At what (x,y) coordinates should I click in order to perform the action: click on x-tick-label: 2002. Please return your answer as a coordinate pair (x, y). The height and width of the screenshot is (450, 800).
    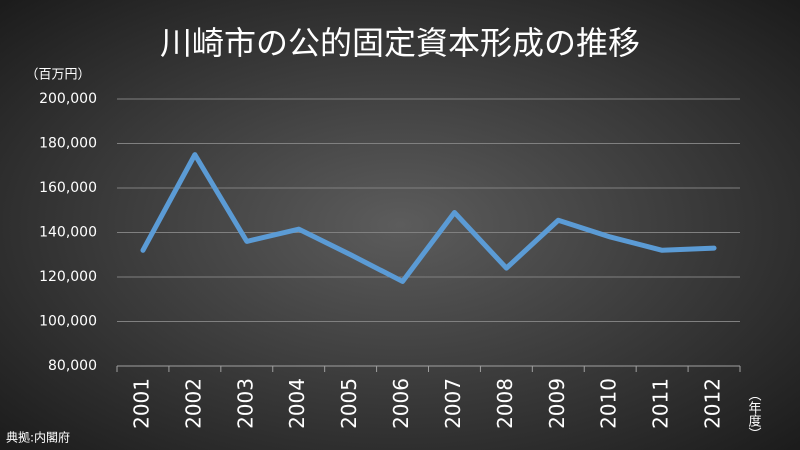
    Looking at the image, I should click on (193, 403).